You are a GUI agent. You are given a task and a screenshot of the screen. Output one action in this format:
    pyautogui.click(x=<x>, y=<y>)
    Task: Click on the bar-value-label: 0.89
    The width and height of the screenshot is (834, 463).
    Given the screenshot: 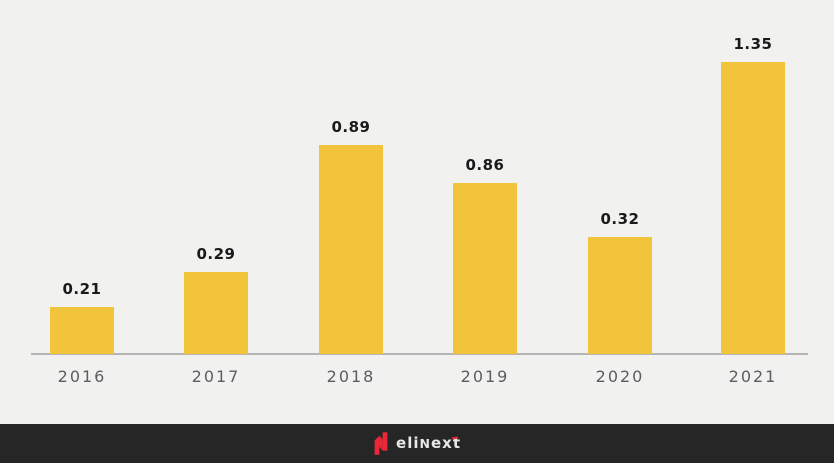 What is the action you would take?
    pyautogui.click(x=351, y=127)
    